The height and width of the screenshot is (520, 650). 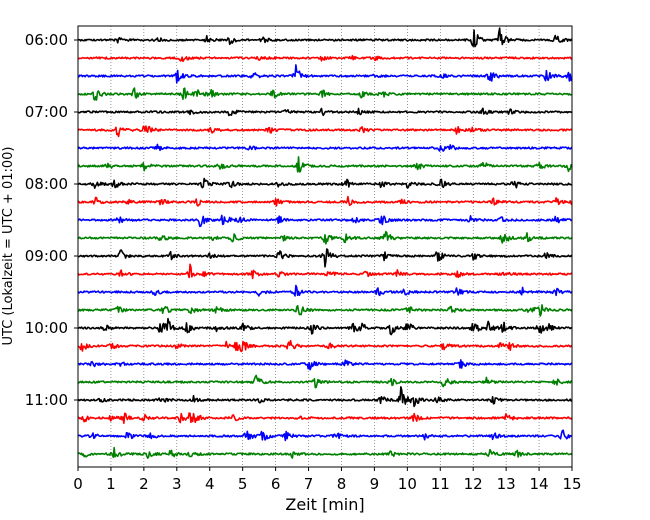 I want to click on x-tick-label: 2, so click(x=144, y=484).